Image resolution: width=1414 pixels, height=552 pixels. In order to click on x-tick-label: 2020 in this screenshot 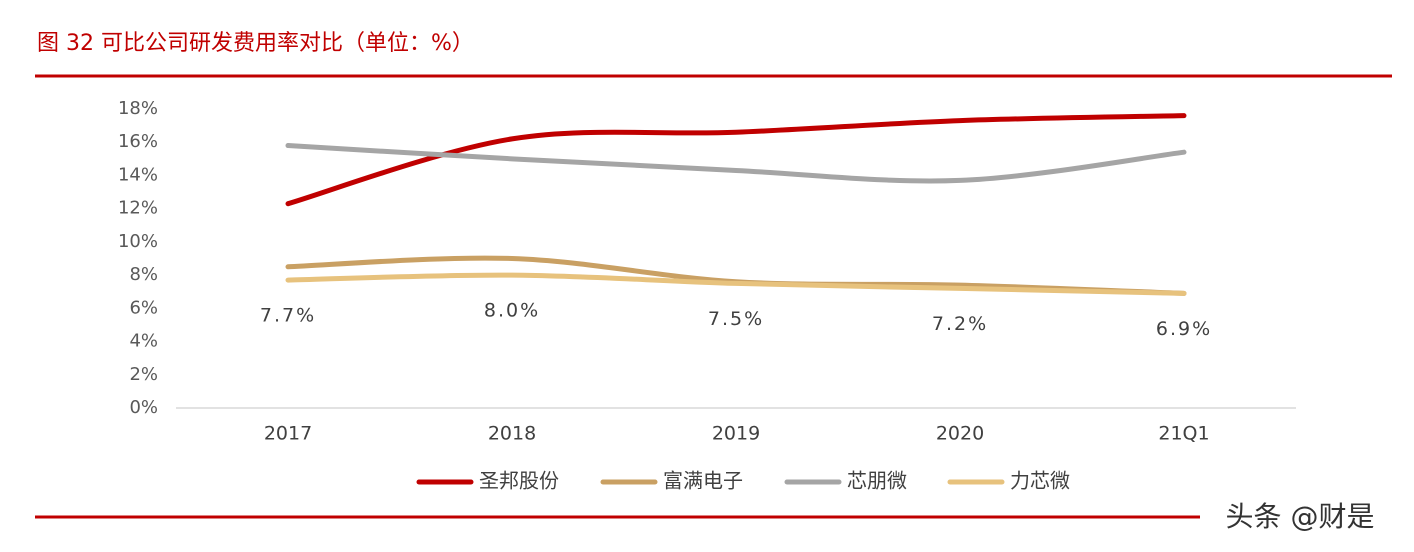, I will do `click(960, 434)`.